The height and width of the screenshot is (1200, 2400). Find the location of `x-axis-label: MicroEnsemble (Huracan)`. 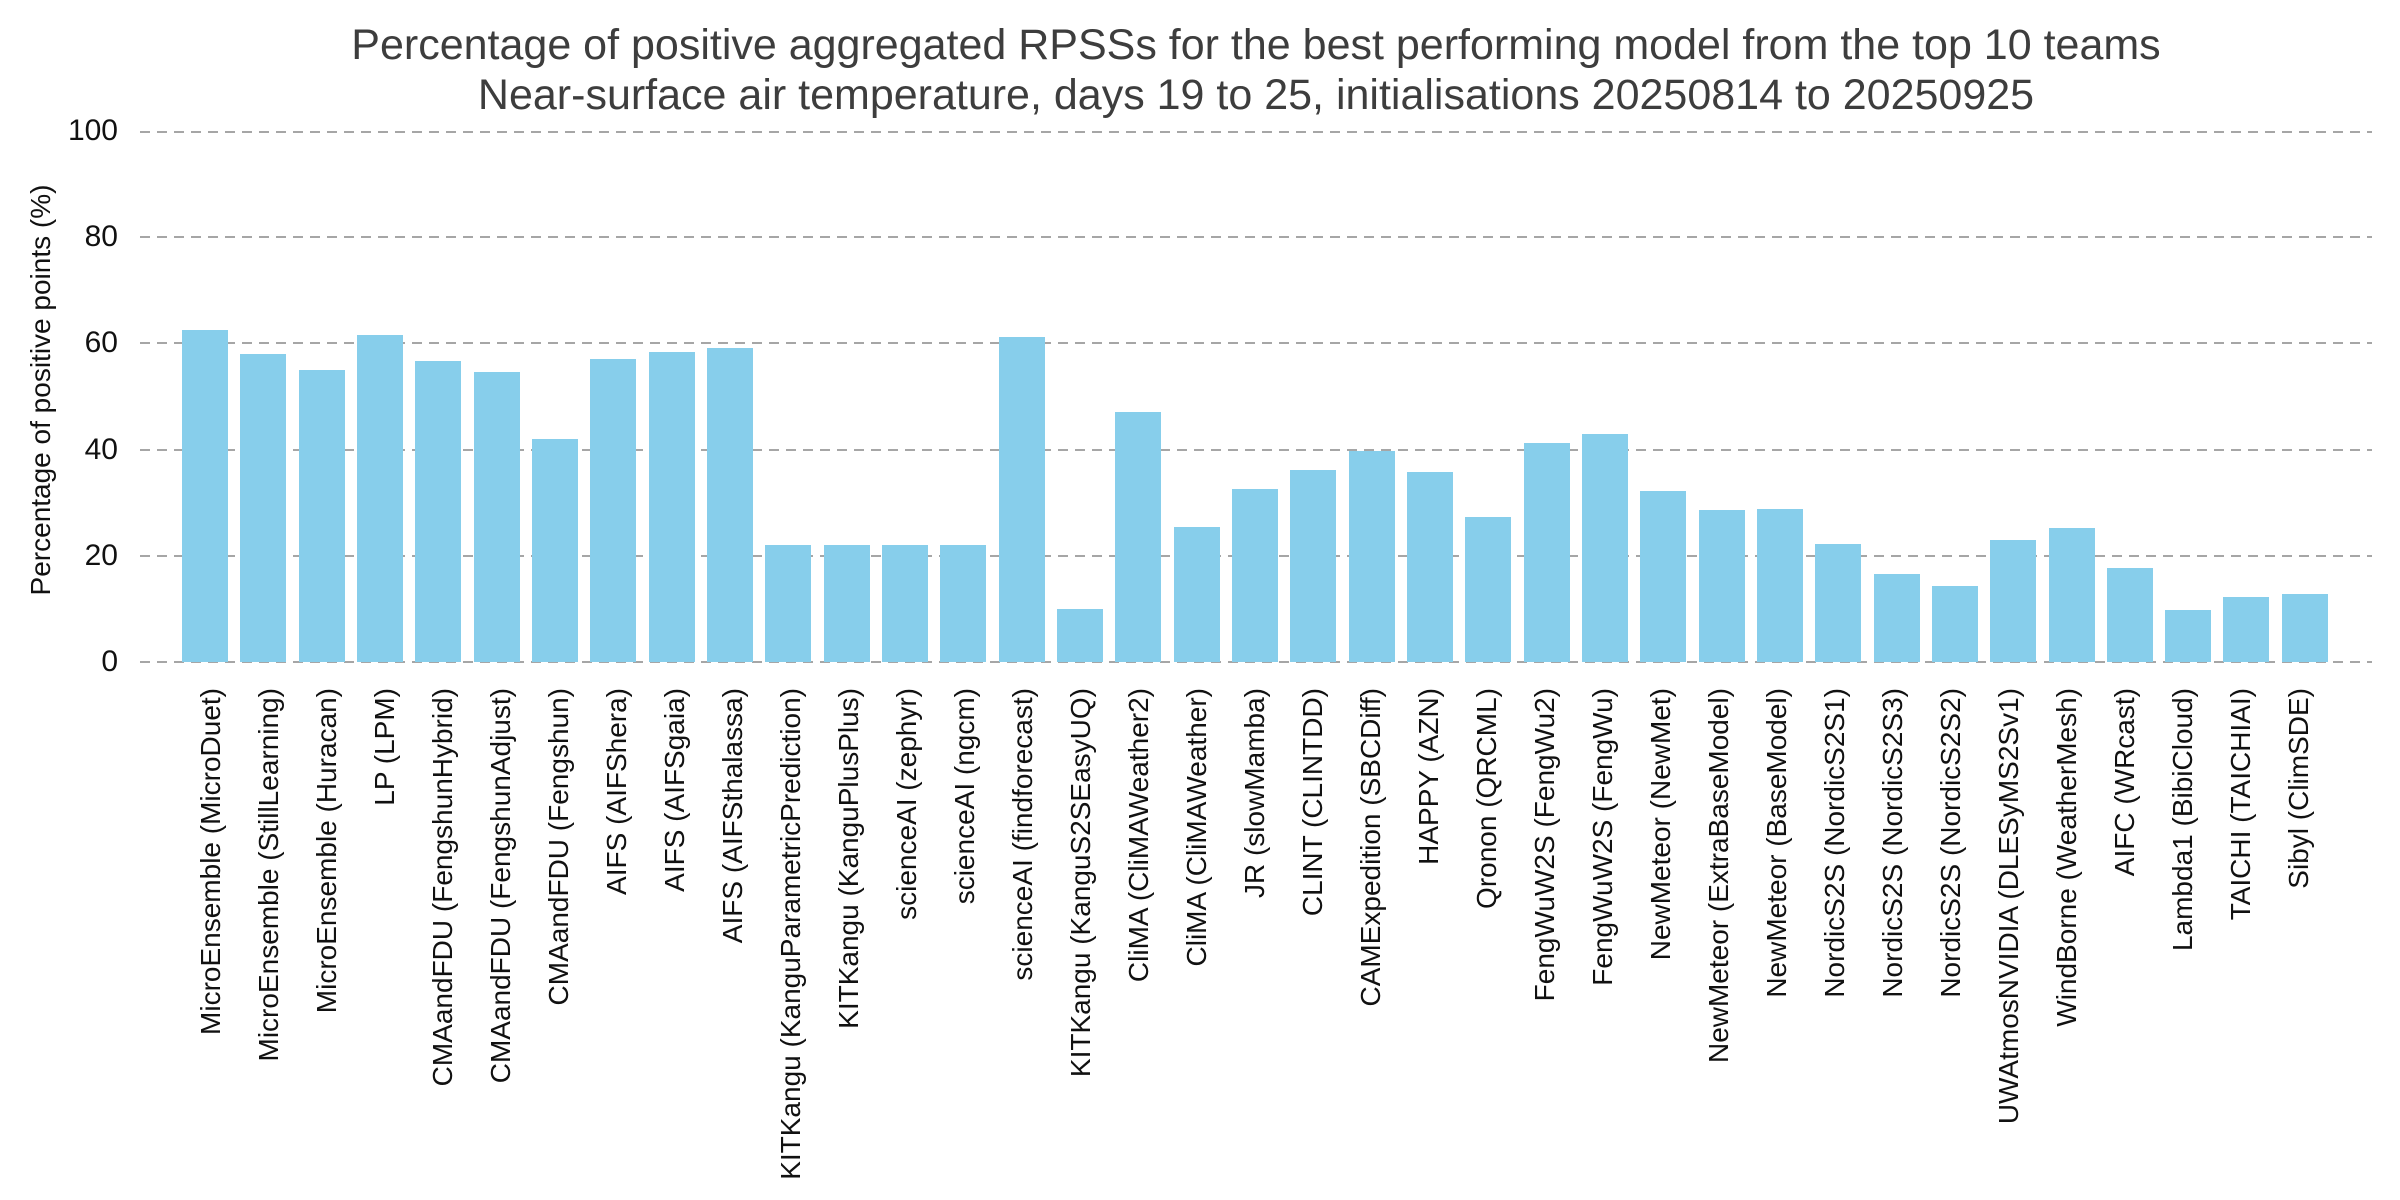

x-axis-label: MicroEnsemble (Huracan) is located at coordinates (326, 851).